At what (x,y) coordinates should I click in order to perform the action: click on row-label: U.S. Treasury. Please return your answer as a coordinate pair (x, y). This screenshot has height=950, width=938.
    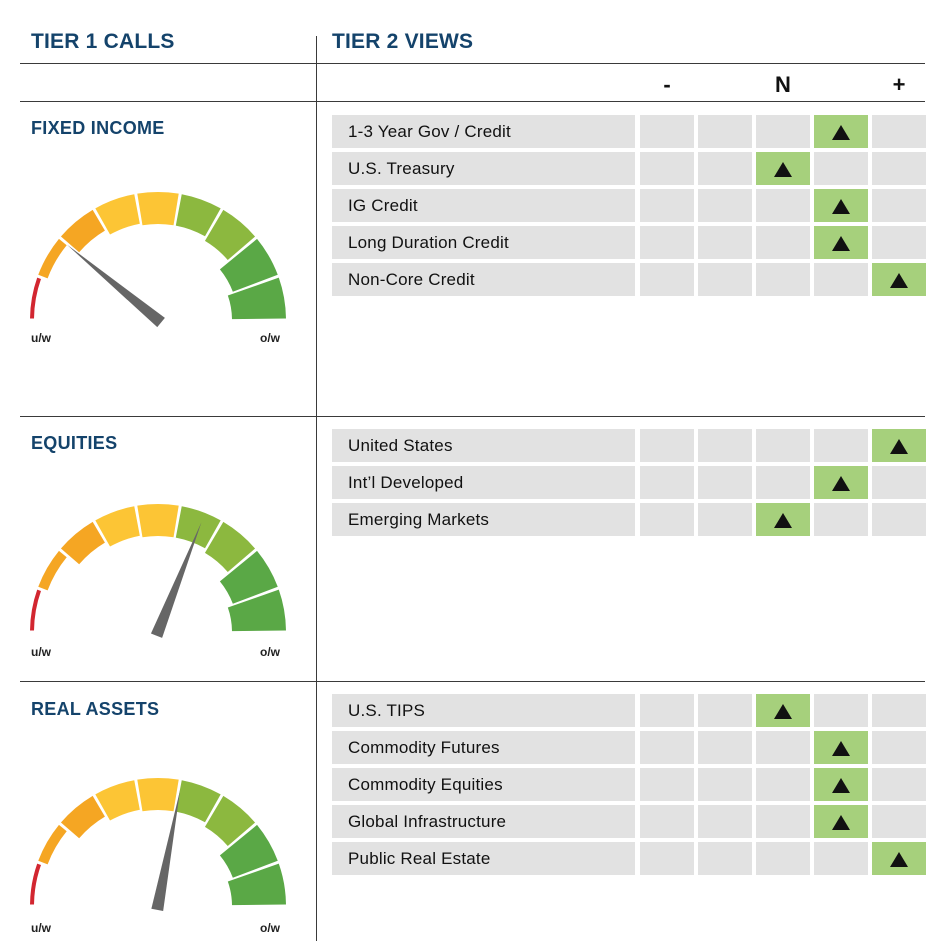
    Looking at the image, I should click on (483, 168).